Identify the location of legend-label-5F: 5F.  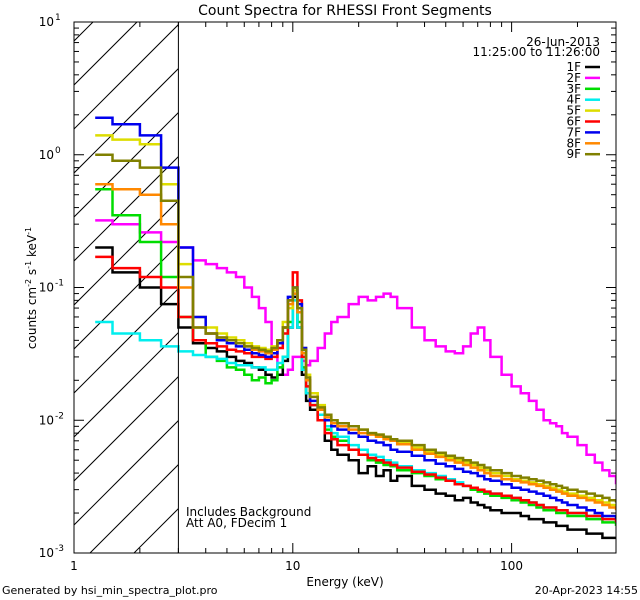
(573, 111).